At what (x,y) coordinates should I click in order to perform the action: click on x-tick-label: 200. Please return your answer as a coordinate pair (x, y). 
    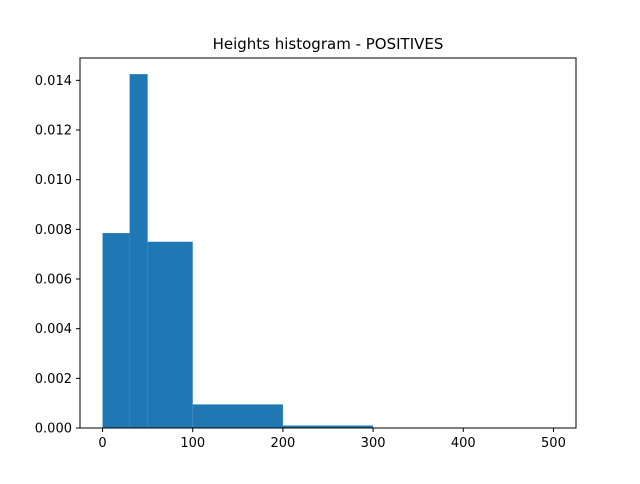
    Looking at the image, I should click on (282, 443).